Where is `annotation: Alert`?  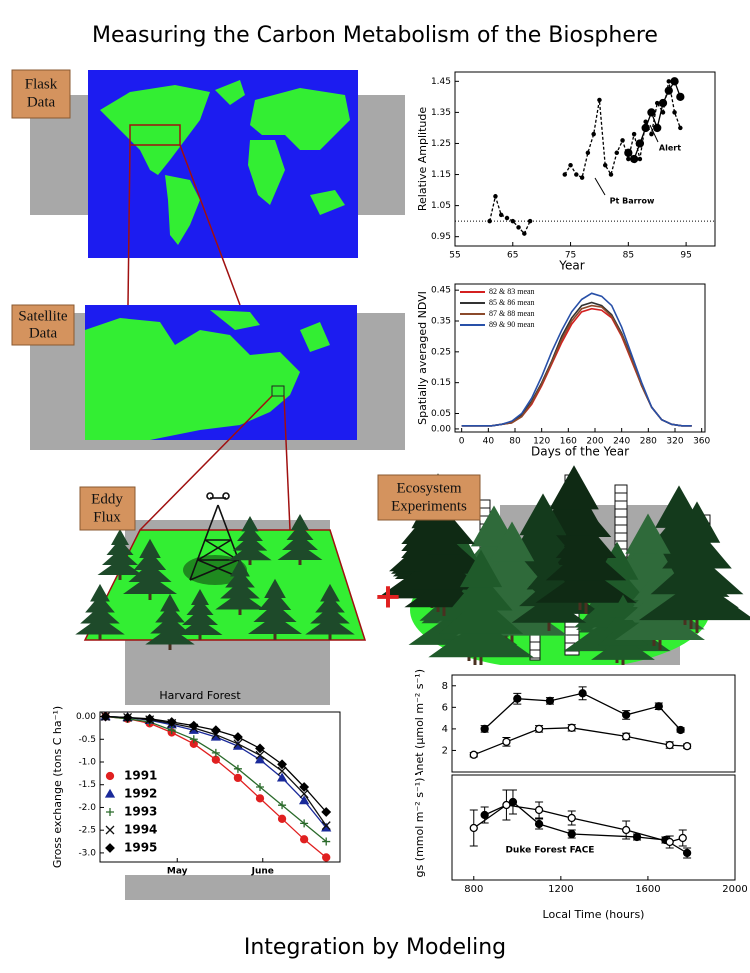
annotation: Alert is located at coordinates (670, 148).